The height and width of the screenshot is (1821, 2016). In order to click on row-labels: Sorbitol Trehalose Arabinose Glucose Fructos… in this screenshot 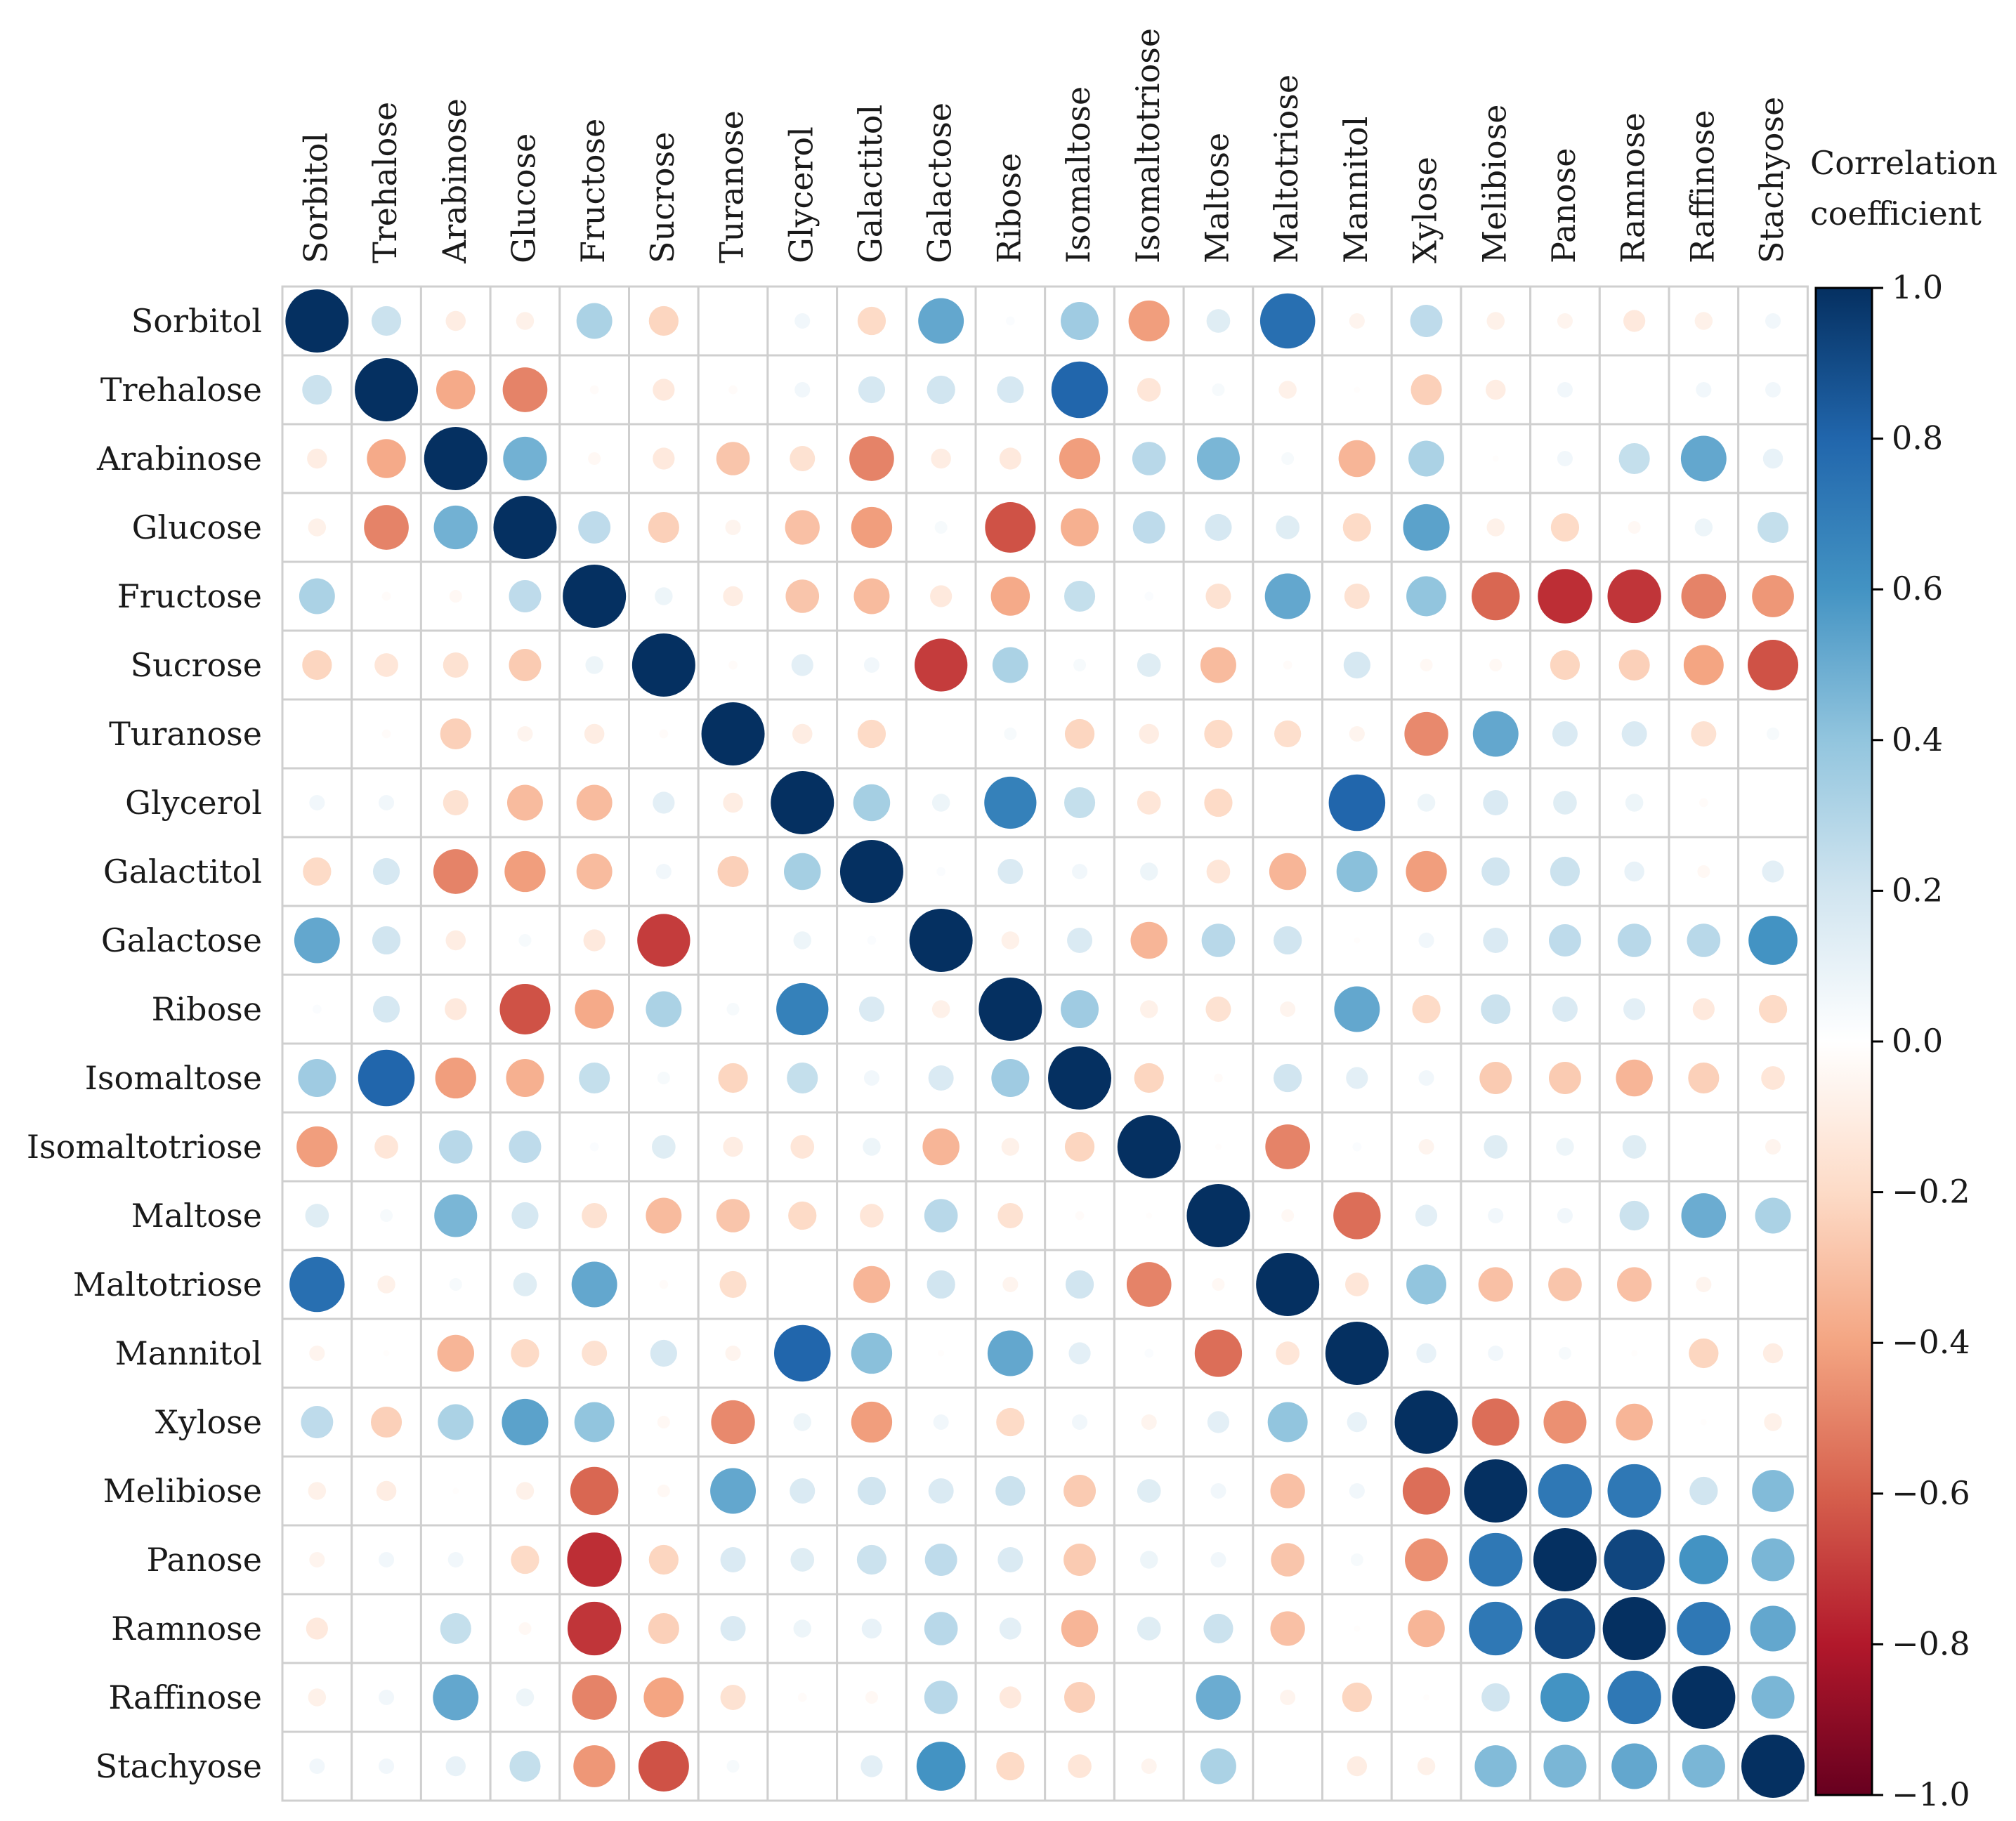, I will do `click(144, 1043)`.